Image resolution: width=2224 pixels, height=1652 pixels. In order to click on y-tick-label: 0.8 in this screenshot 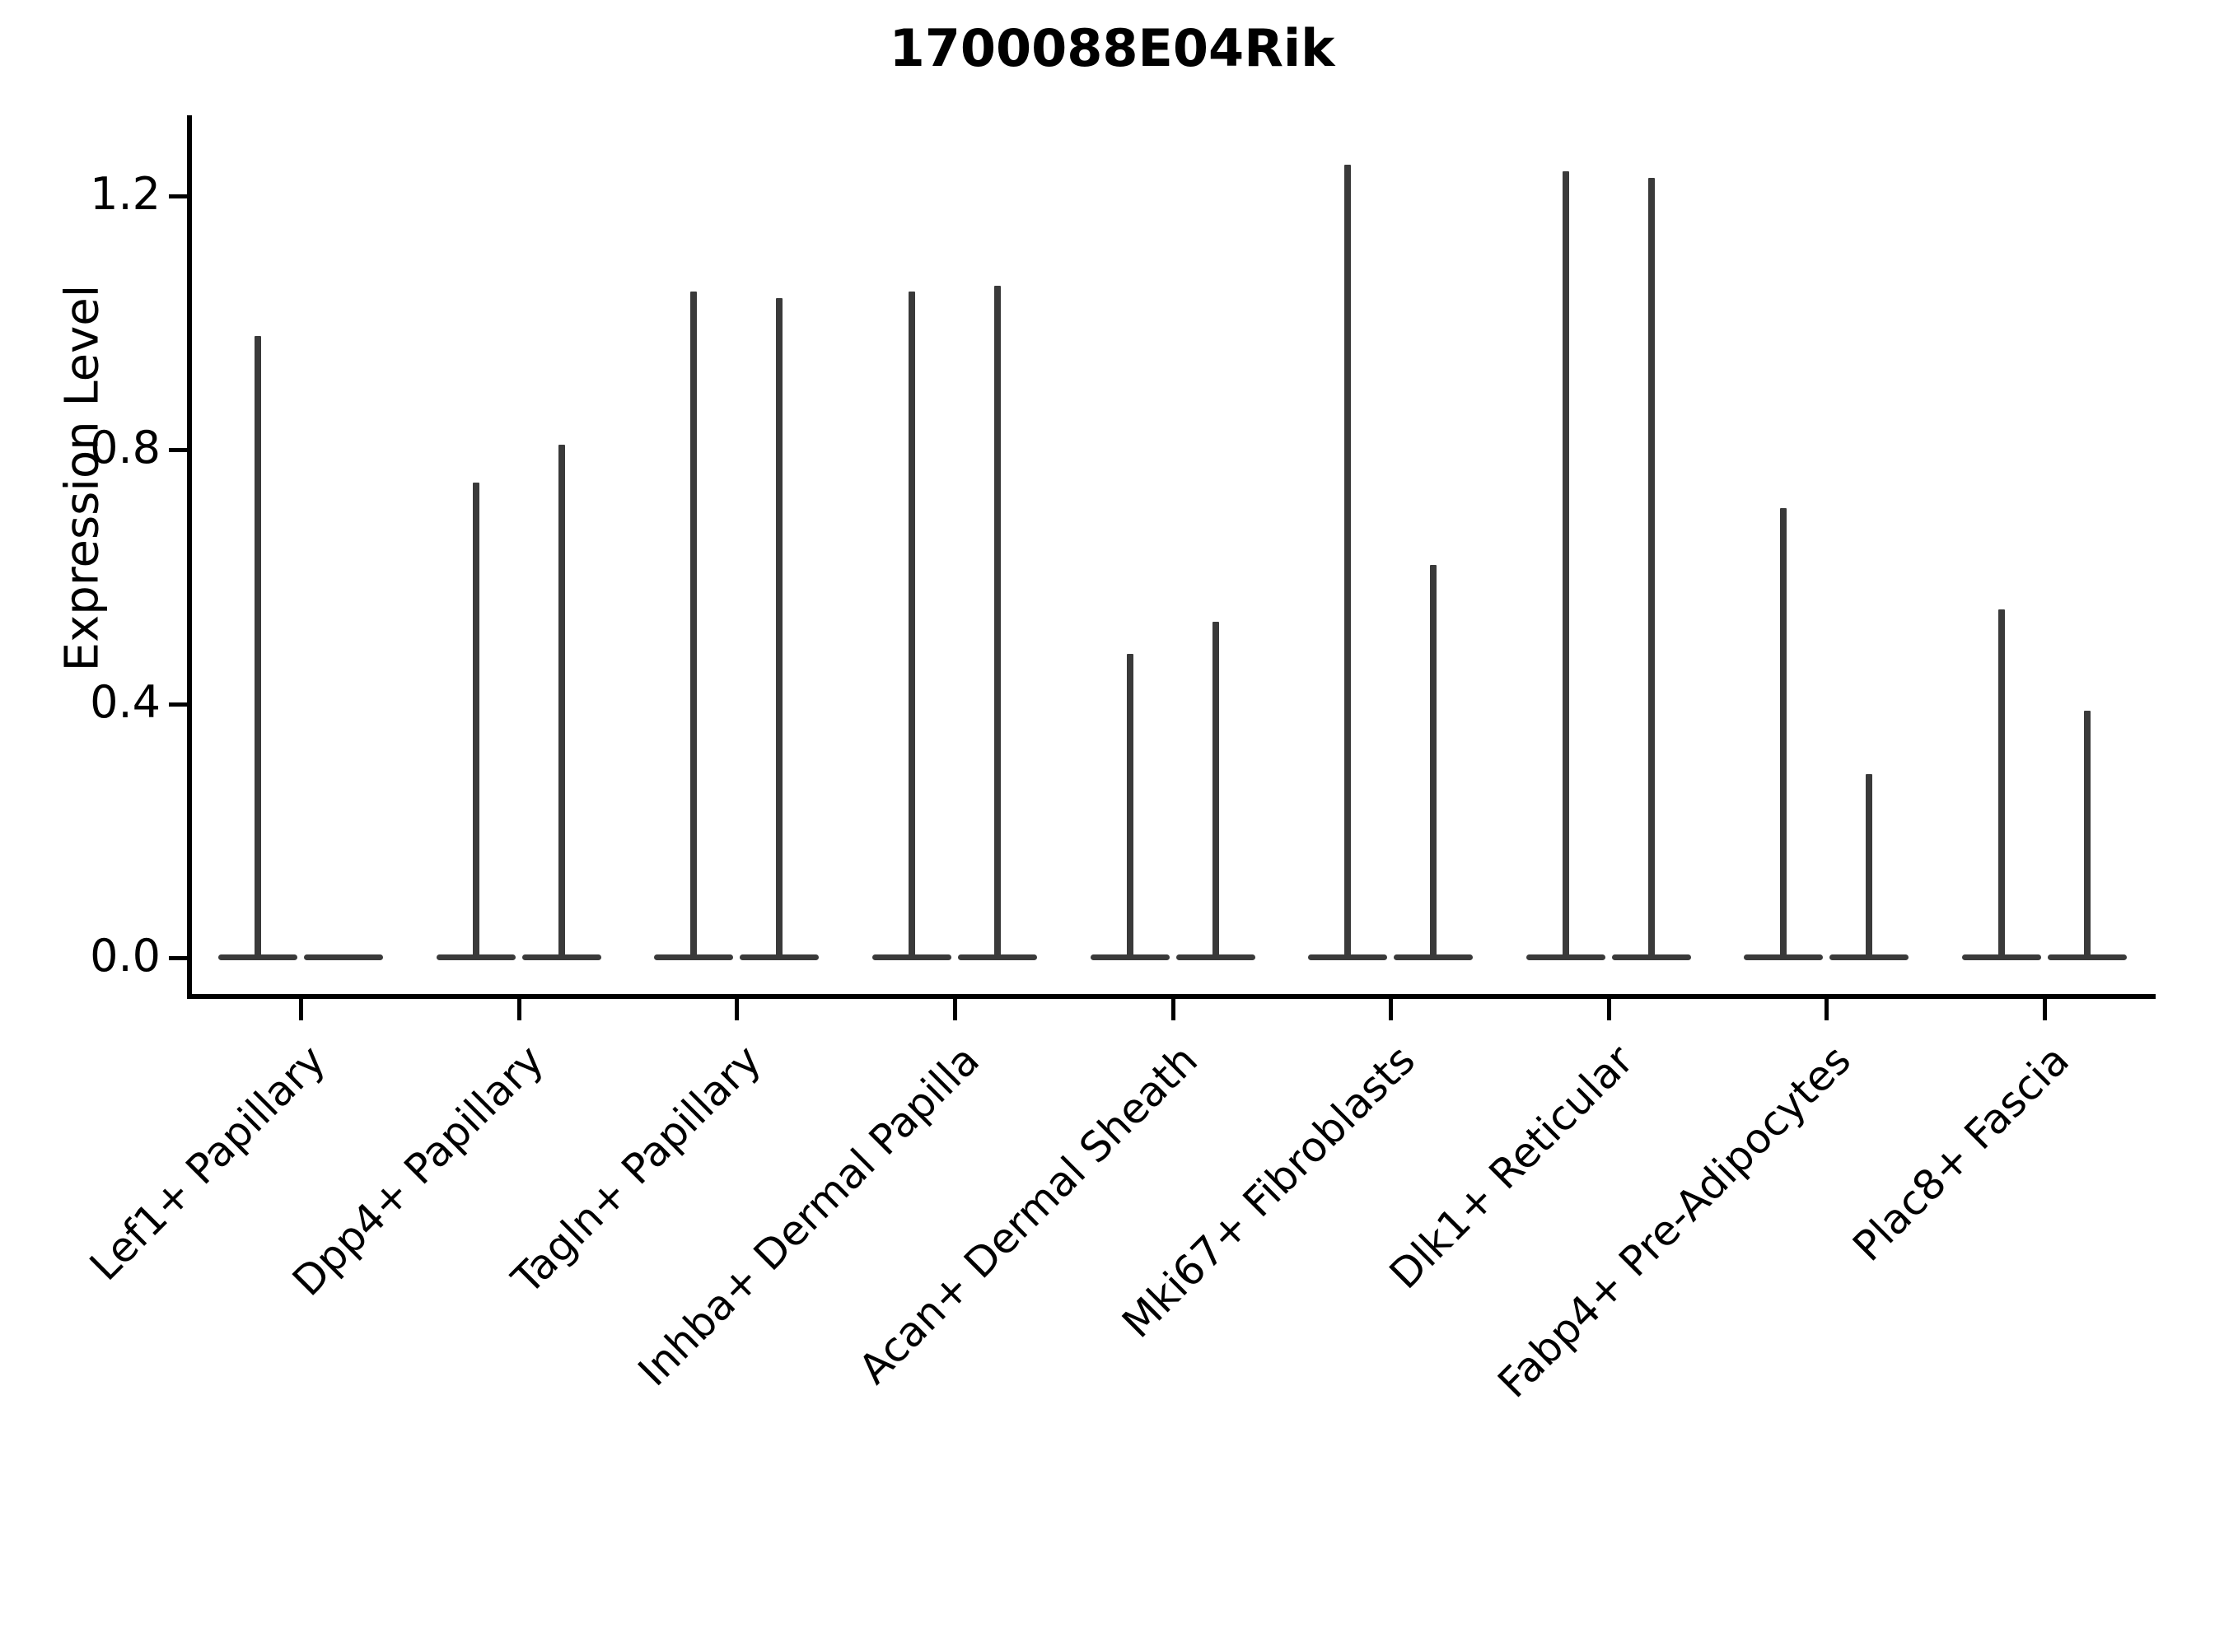, I will do `click(125, 448)`.